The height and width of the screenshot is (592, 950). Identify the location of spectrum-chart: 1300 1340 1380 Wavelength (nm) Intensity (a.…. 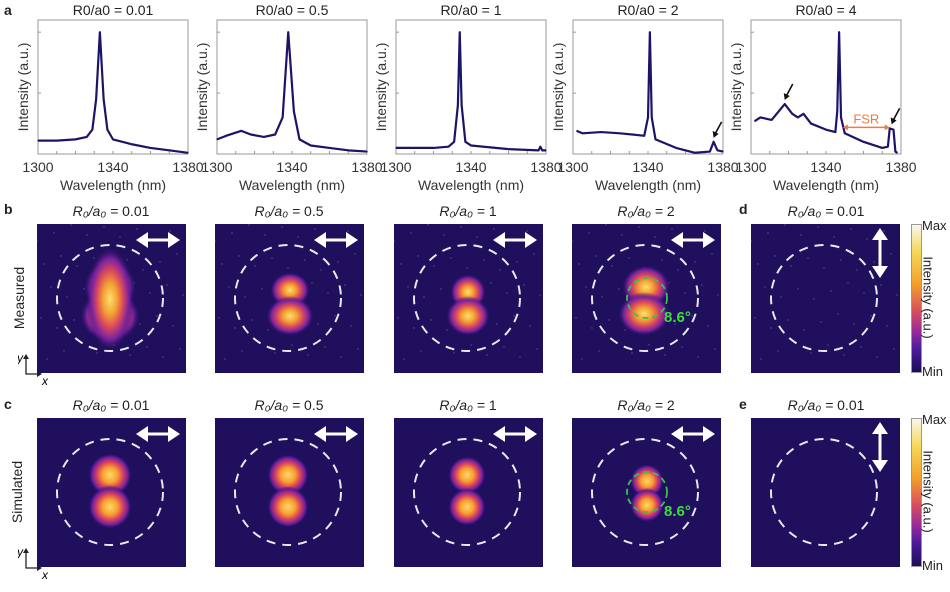
(109, 106).